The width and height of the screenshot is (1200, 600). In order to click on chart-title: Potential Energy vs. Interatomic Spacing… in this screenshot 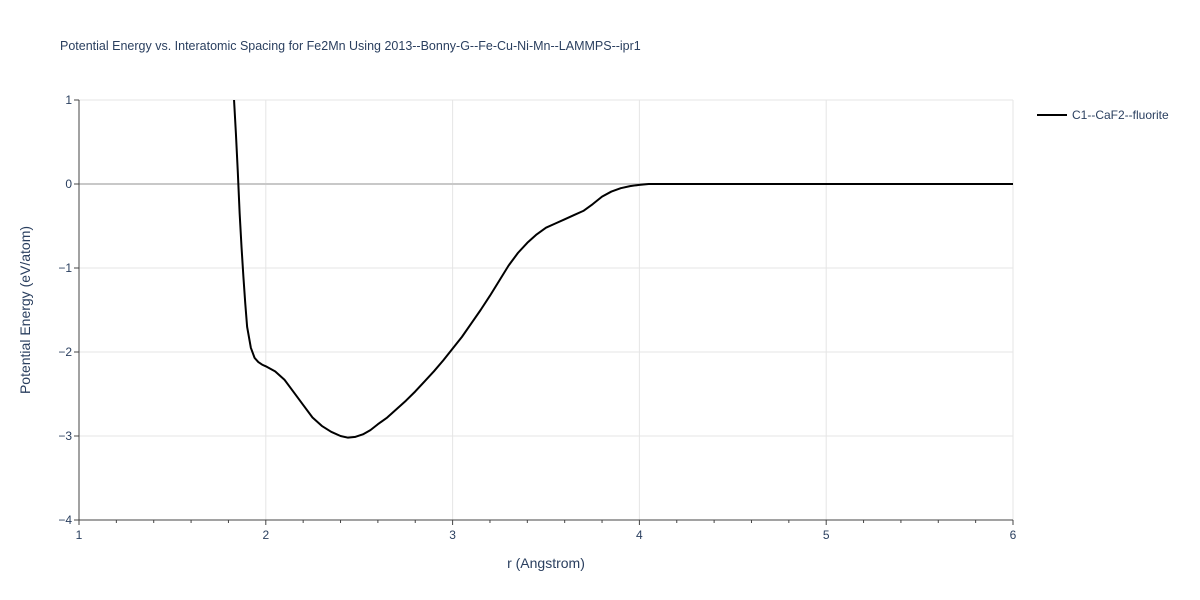, I will do `click(350, 46)`.